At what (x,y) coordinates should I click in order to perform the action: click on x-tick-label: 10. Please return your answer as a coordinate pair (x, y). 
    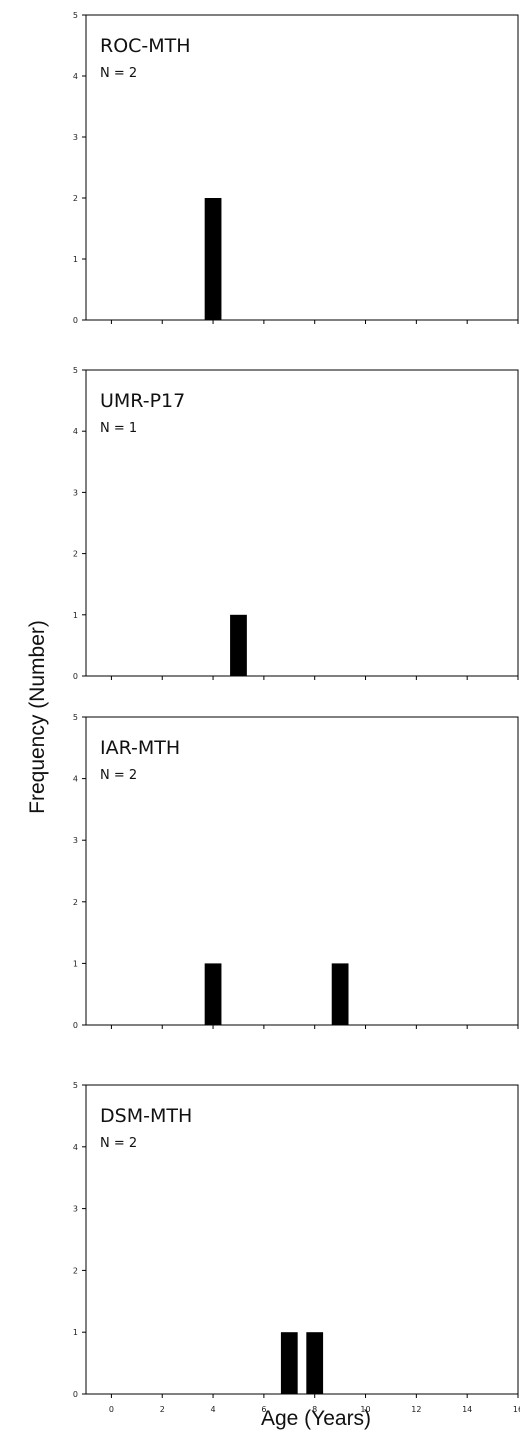
    Looking at the image, I should click on (365, 1409).